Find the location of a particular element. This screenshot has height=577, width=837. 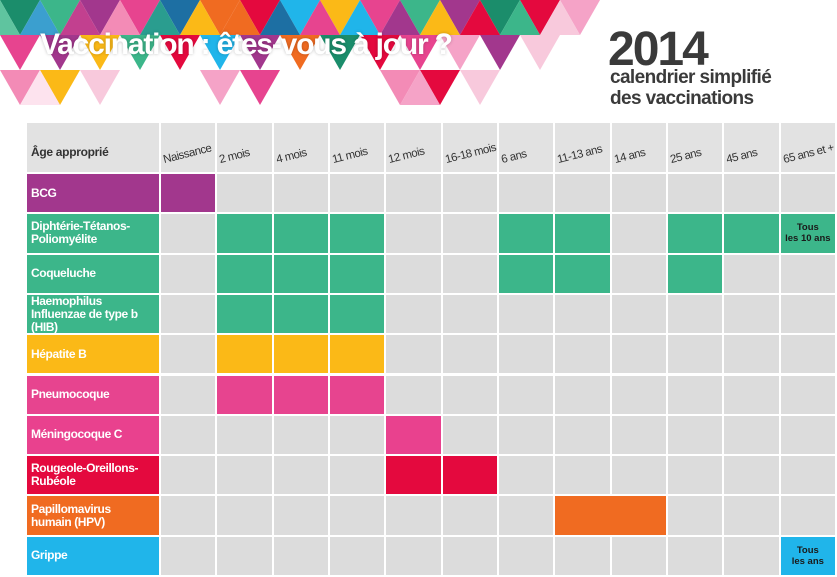

column-header: 45 ans is located at coordinates (751, 147).